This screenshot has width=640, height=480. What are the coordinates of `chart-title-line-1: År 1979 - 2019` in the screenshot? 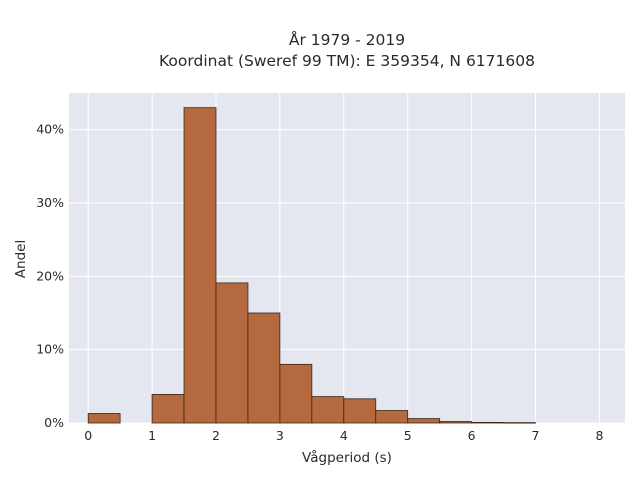 It's located at (347, 39).